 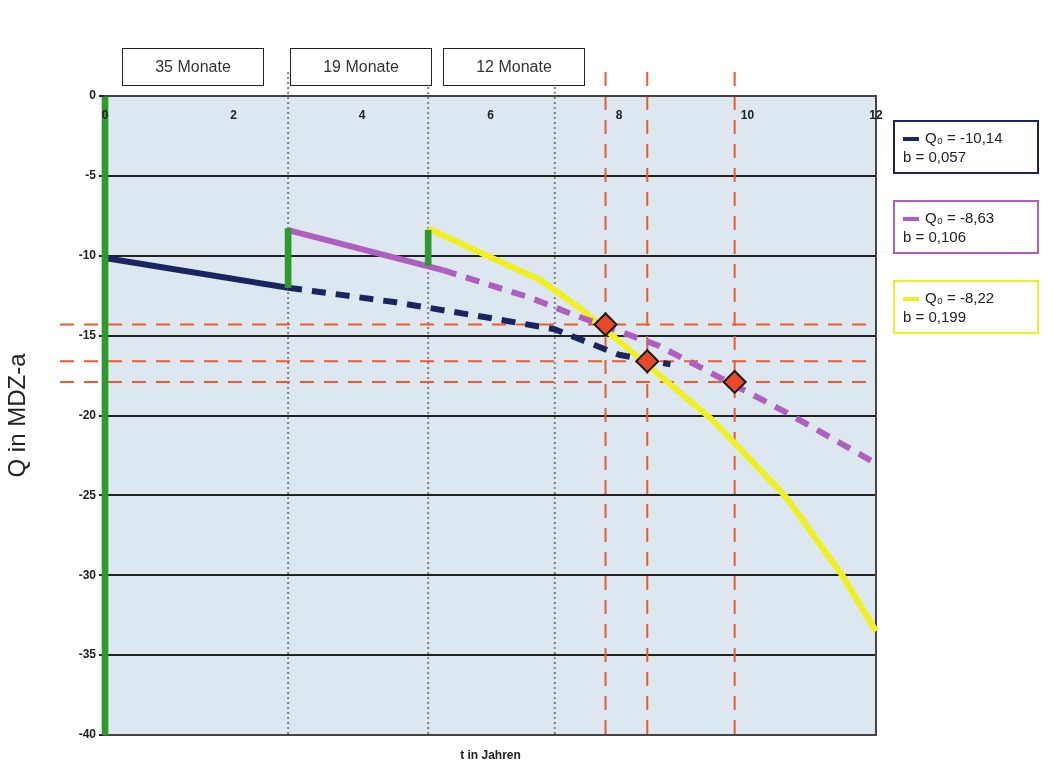 I want to click on x-tick-label: 2, so click(x=234, y=115).